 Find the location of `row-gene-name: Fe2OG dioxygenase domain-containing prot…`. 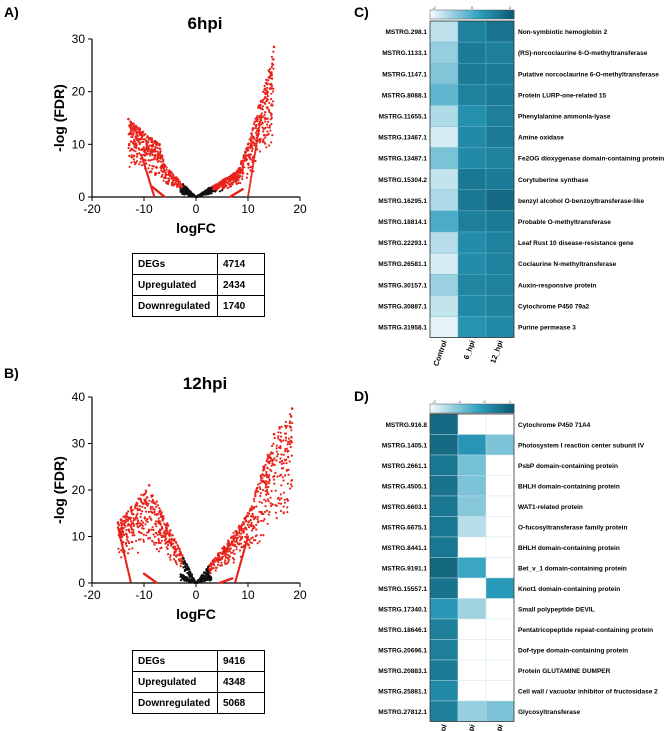

row-gene-name: Fe2OG dioxygenase domain-containing prot… is located at coordinates (591, 159).